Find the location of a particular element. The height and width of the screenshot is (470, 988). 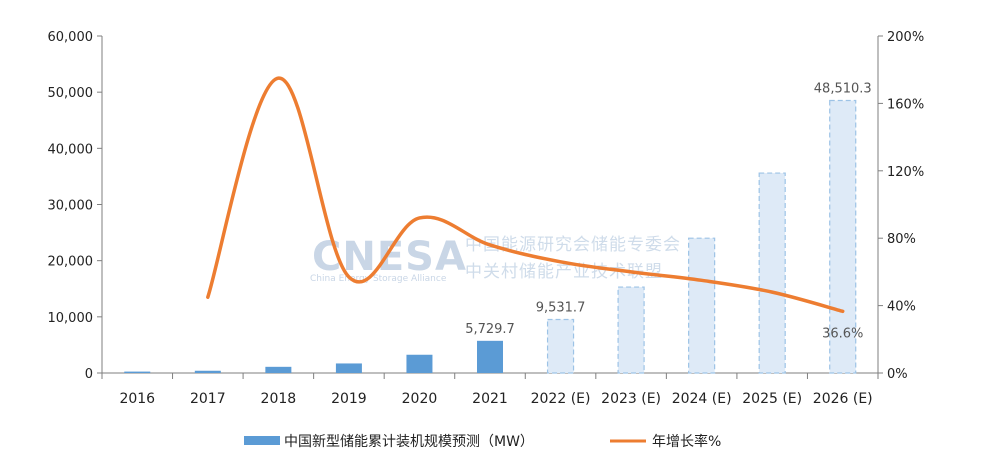

x-tick-label: 2025 (E) is located at coordinates (772, 399).